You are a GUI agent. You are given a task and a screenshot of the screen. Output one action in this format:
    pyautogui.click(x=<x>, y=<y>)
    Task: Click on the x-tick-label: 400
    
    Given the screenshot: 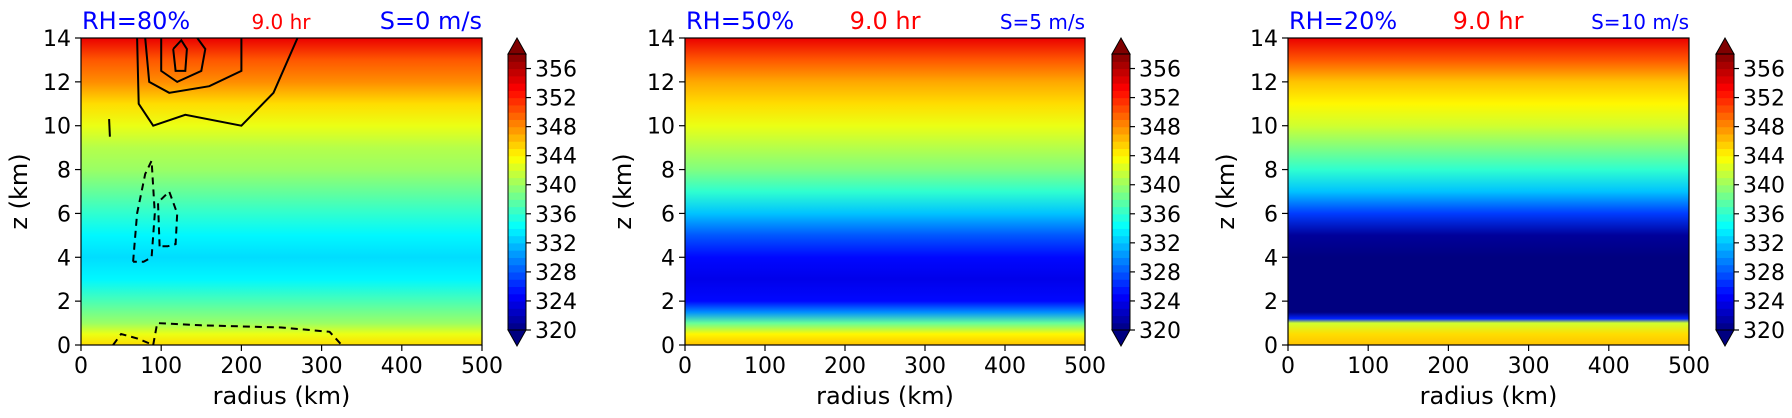 What is the action you would take?
    pyautogui.click(x=402, y=366)
    